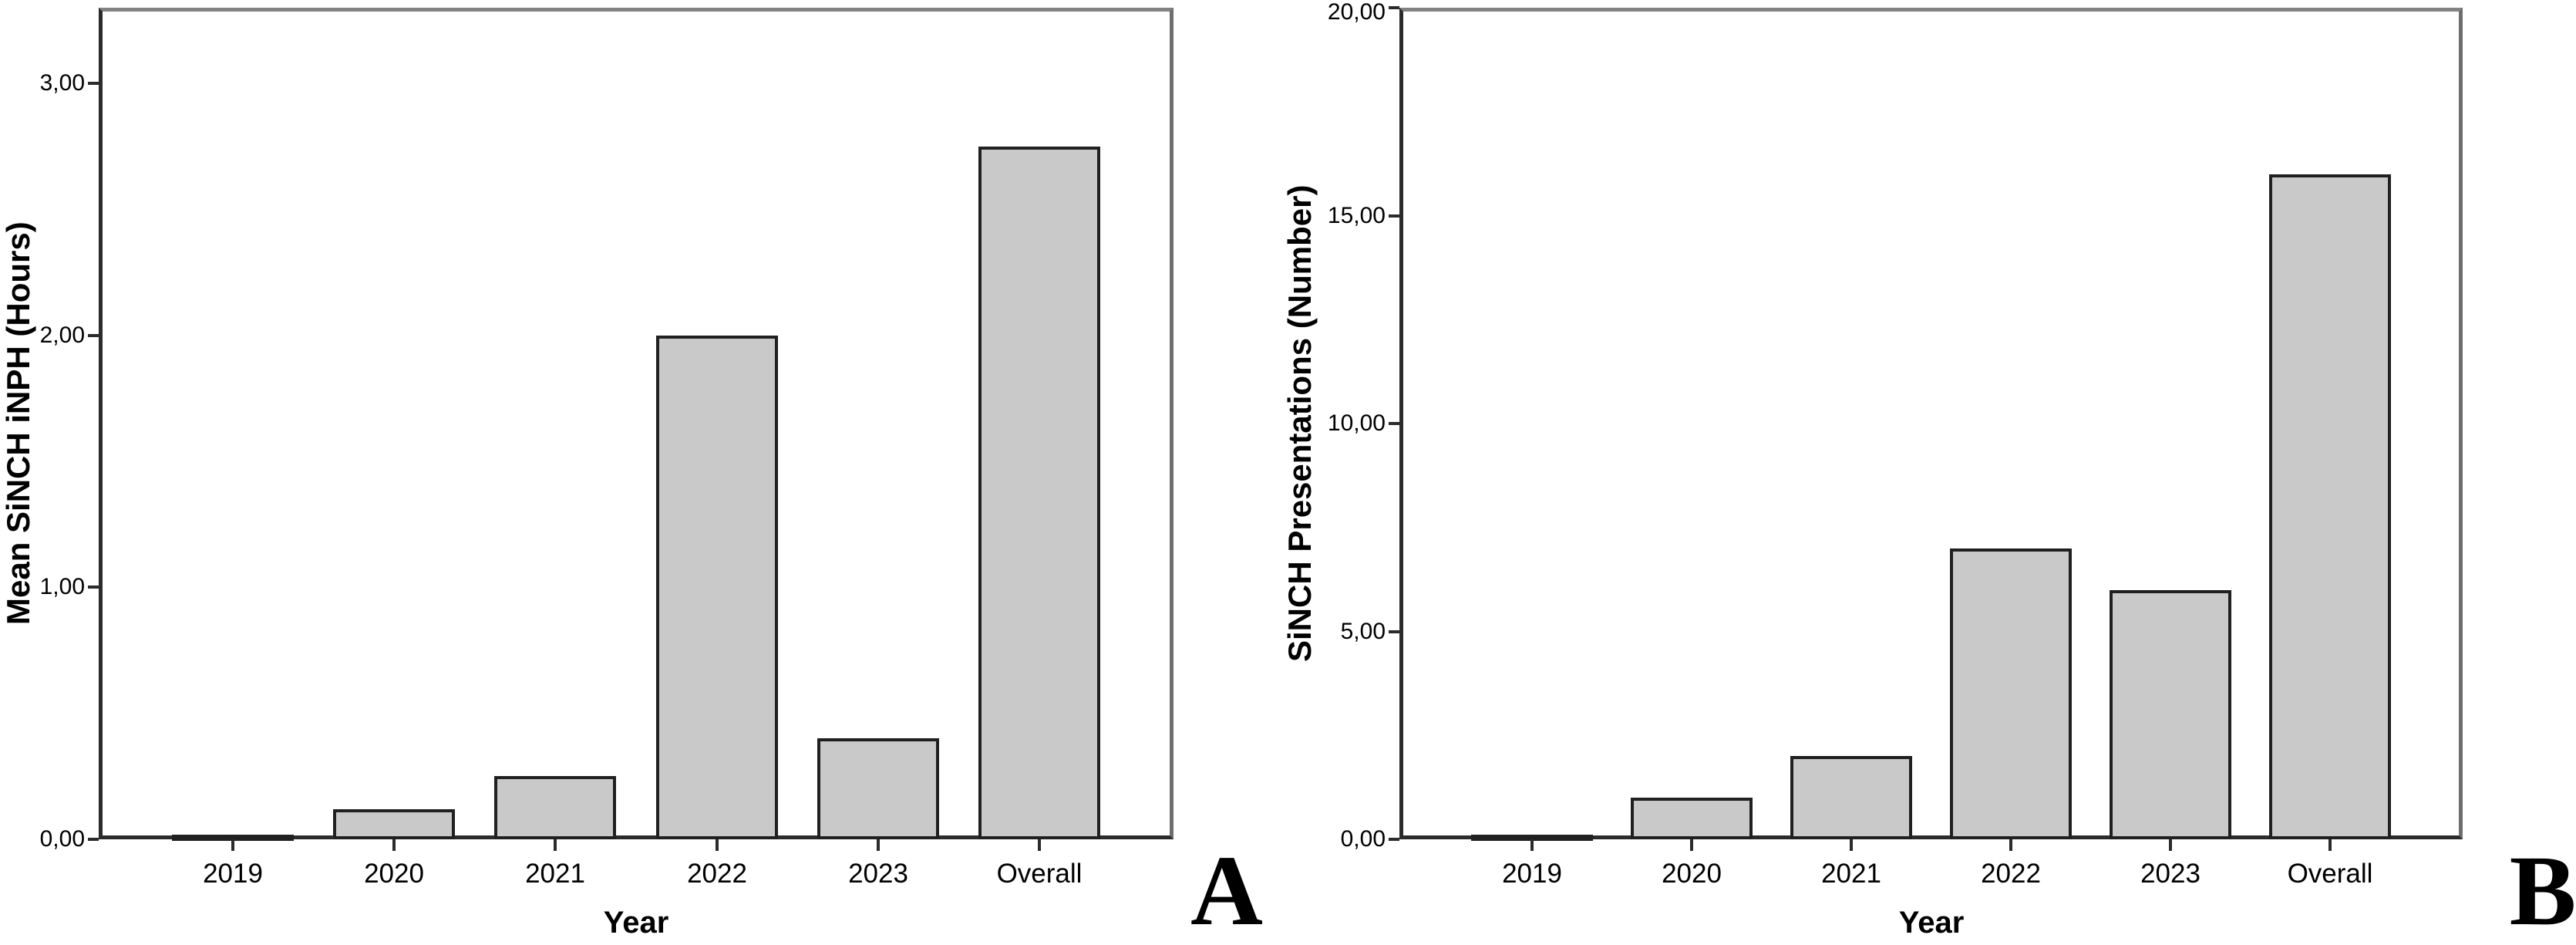 This screenshot has width=2576, height=945. I want to click on y-tick-label: 10,00, so click(1357, 423).